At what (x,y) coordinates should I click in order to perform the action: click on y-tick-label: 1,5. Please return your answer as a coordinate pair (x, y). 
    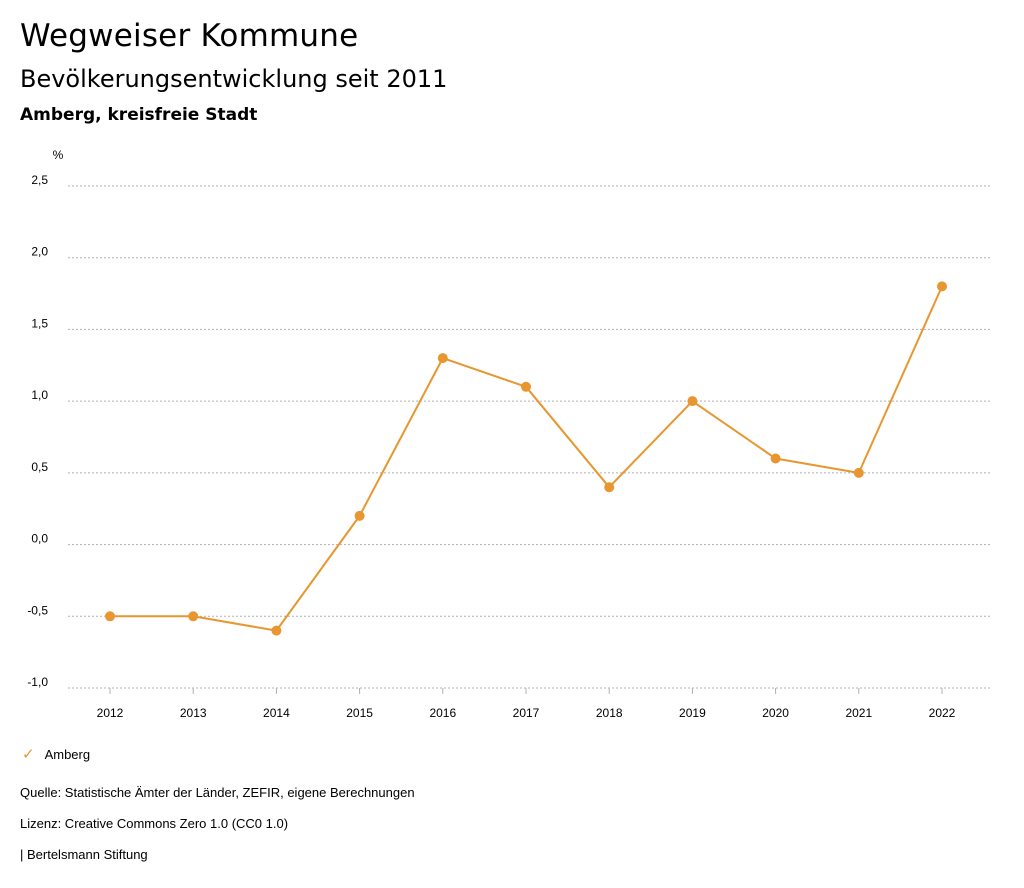
    Looking at the image, I should click on (39, 323).